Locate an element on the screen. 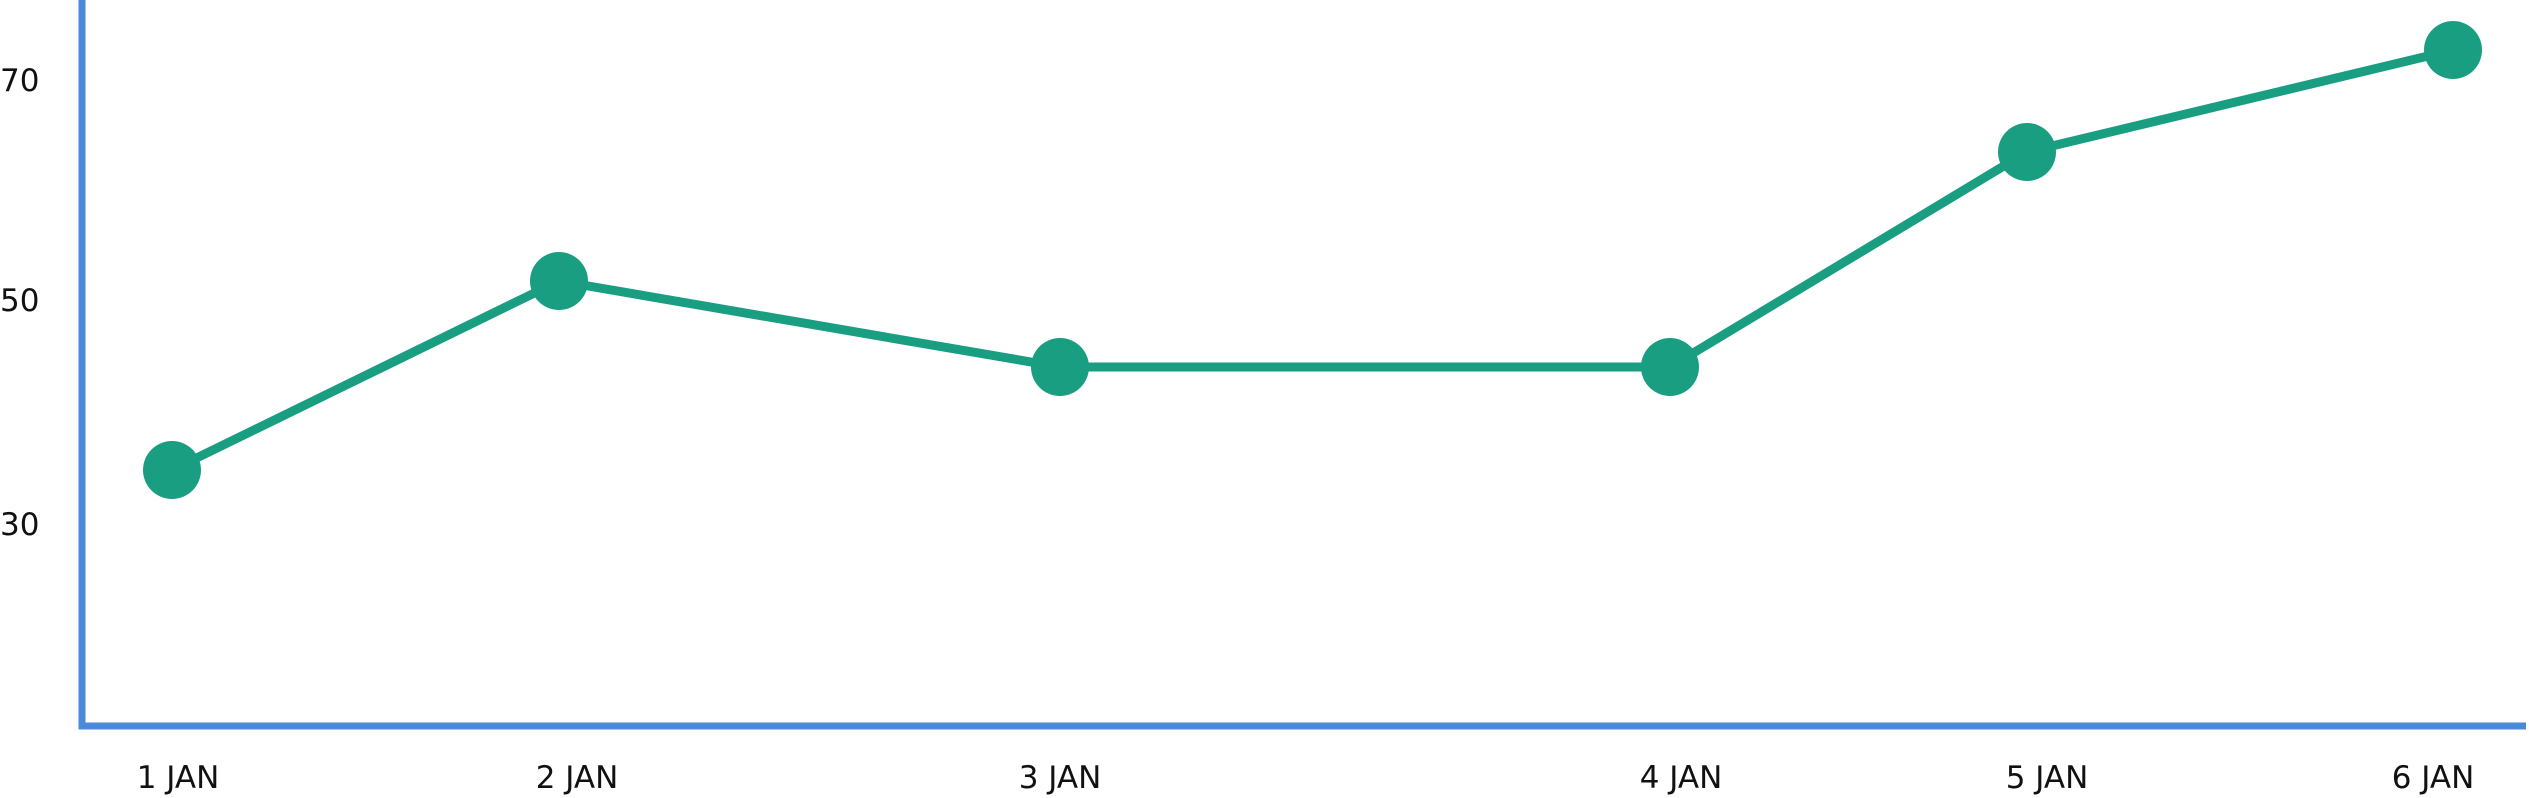 The width and height of the screenshot is (2529, 798). x-axis-labels: 1 JAN 2 JAN 3 JAN 4 JAN 5 JAN 6 JAN is located at coordinates (1306, 778).